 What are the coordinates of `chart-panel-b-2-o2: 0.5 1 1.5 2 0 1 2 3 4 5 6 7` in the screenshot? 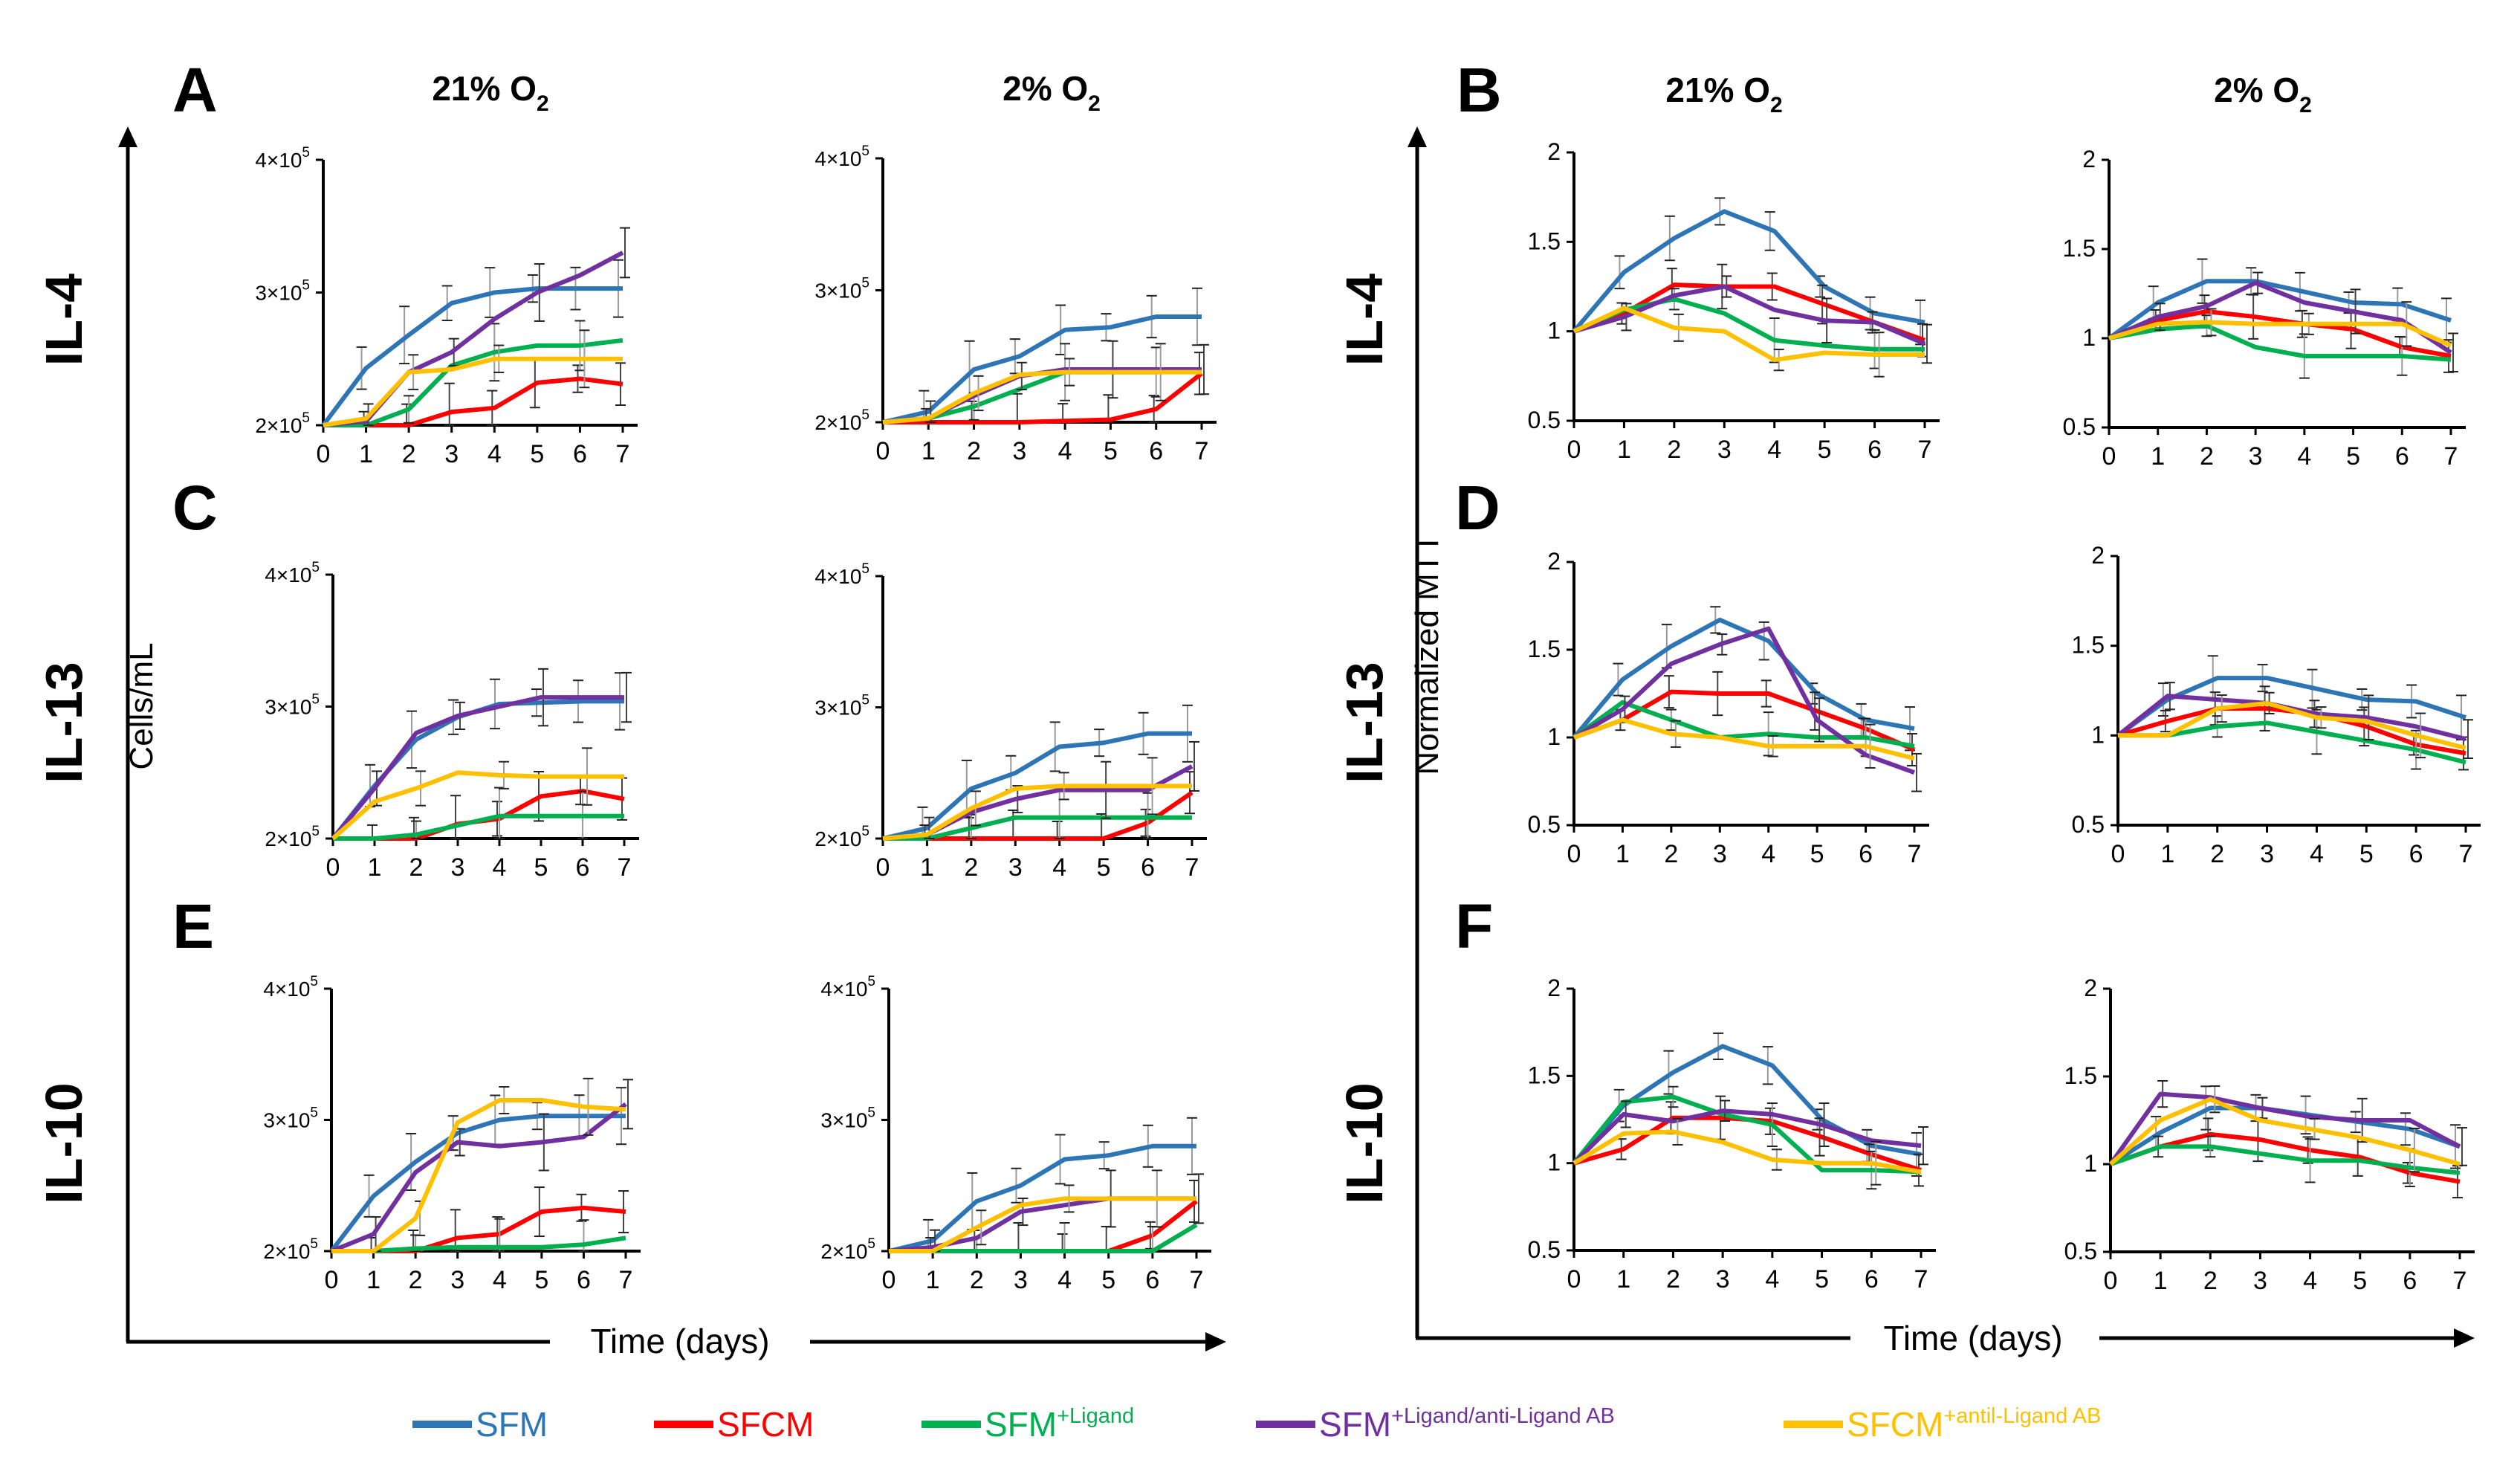 It's located at (2265, 308).